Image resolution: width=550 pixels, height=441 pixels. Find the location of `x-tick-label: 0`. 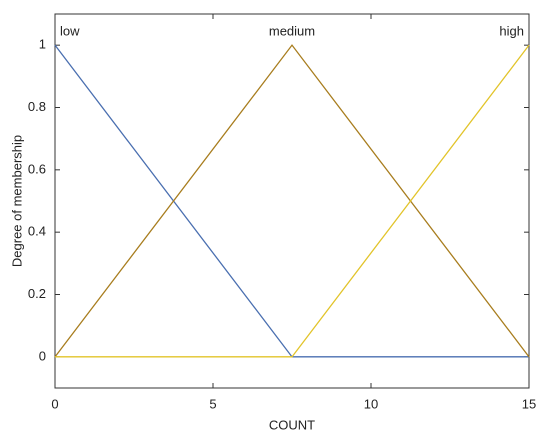

x-tick-label: 0 is located at coordinates (54, 403).